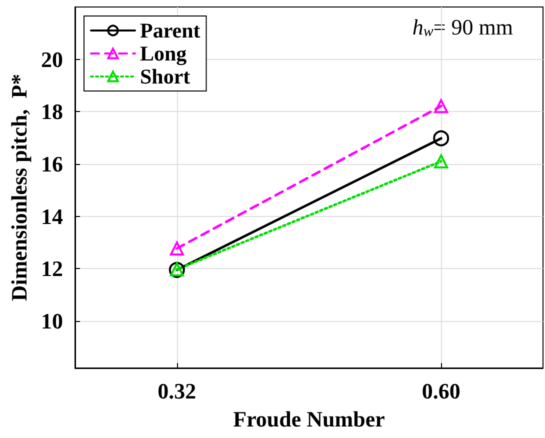 This screenshot has height=438, width=545. I want to click on y-tick-label: 16, so click(52, 163).